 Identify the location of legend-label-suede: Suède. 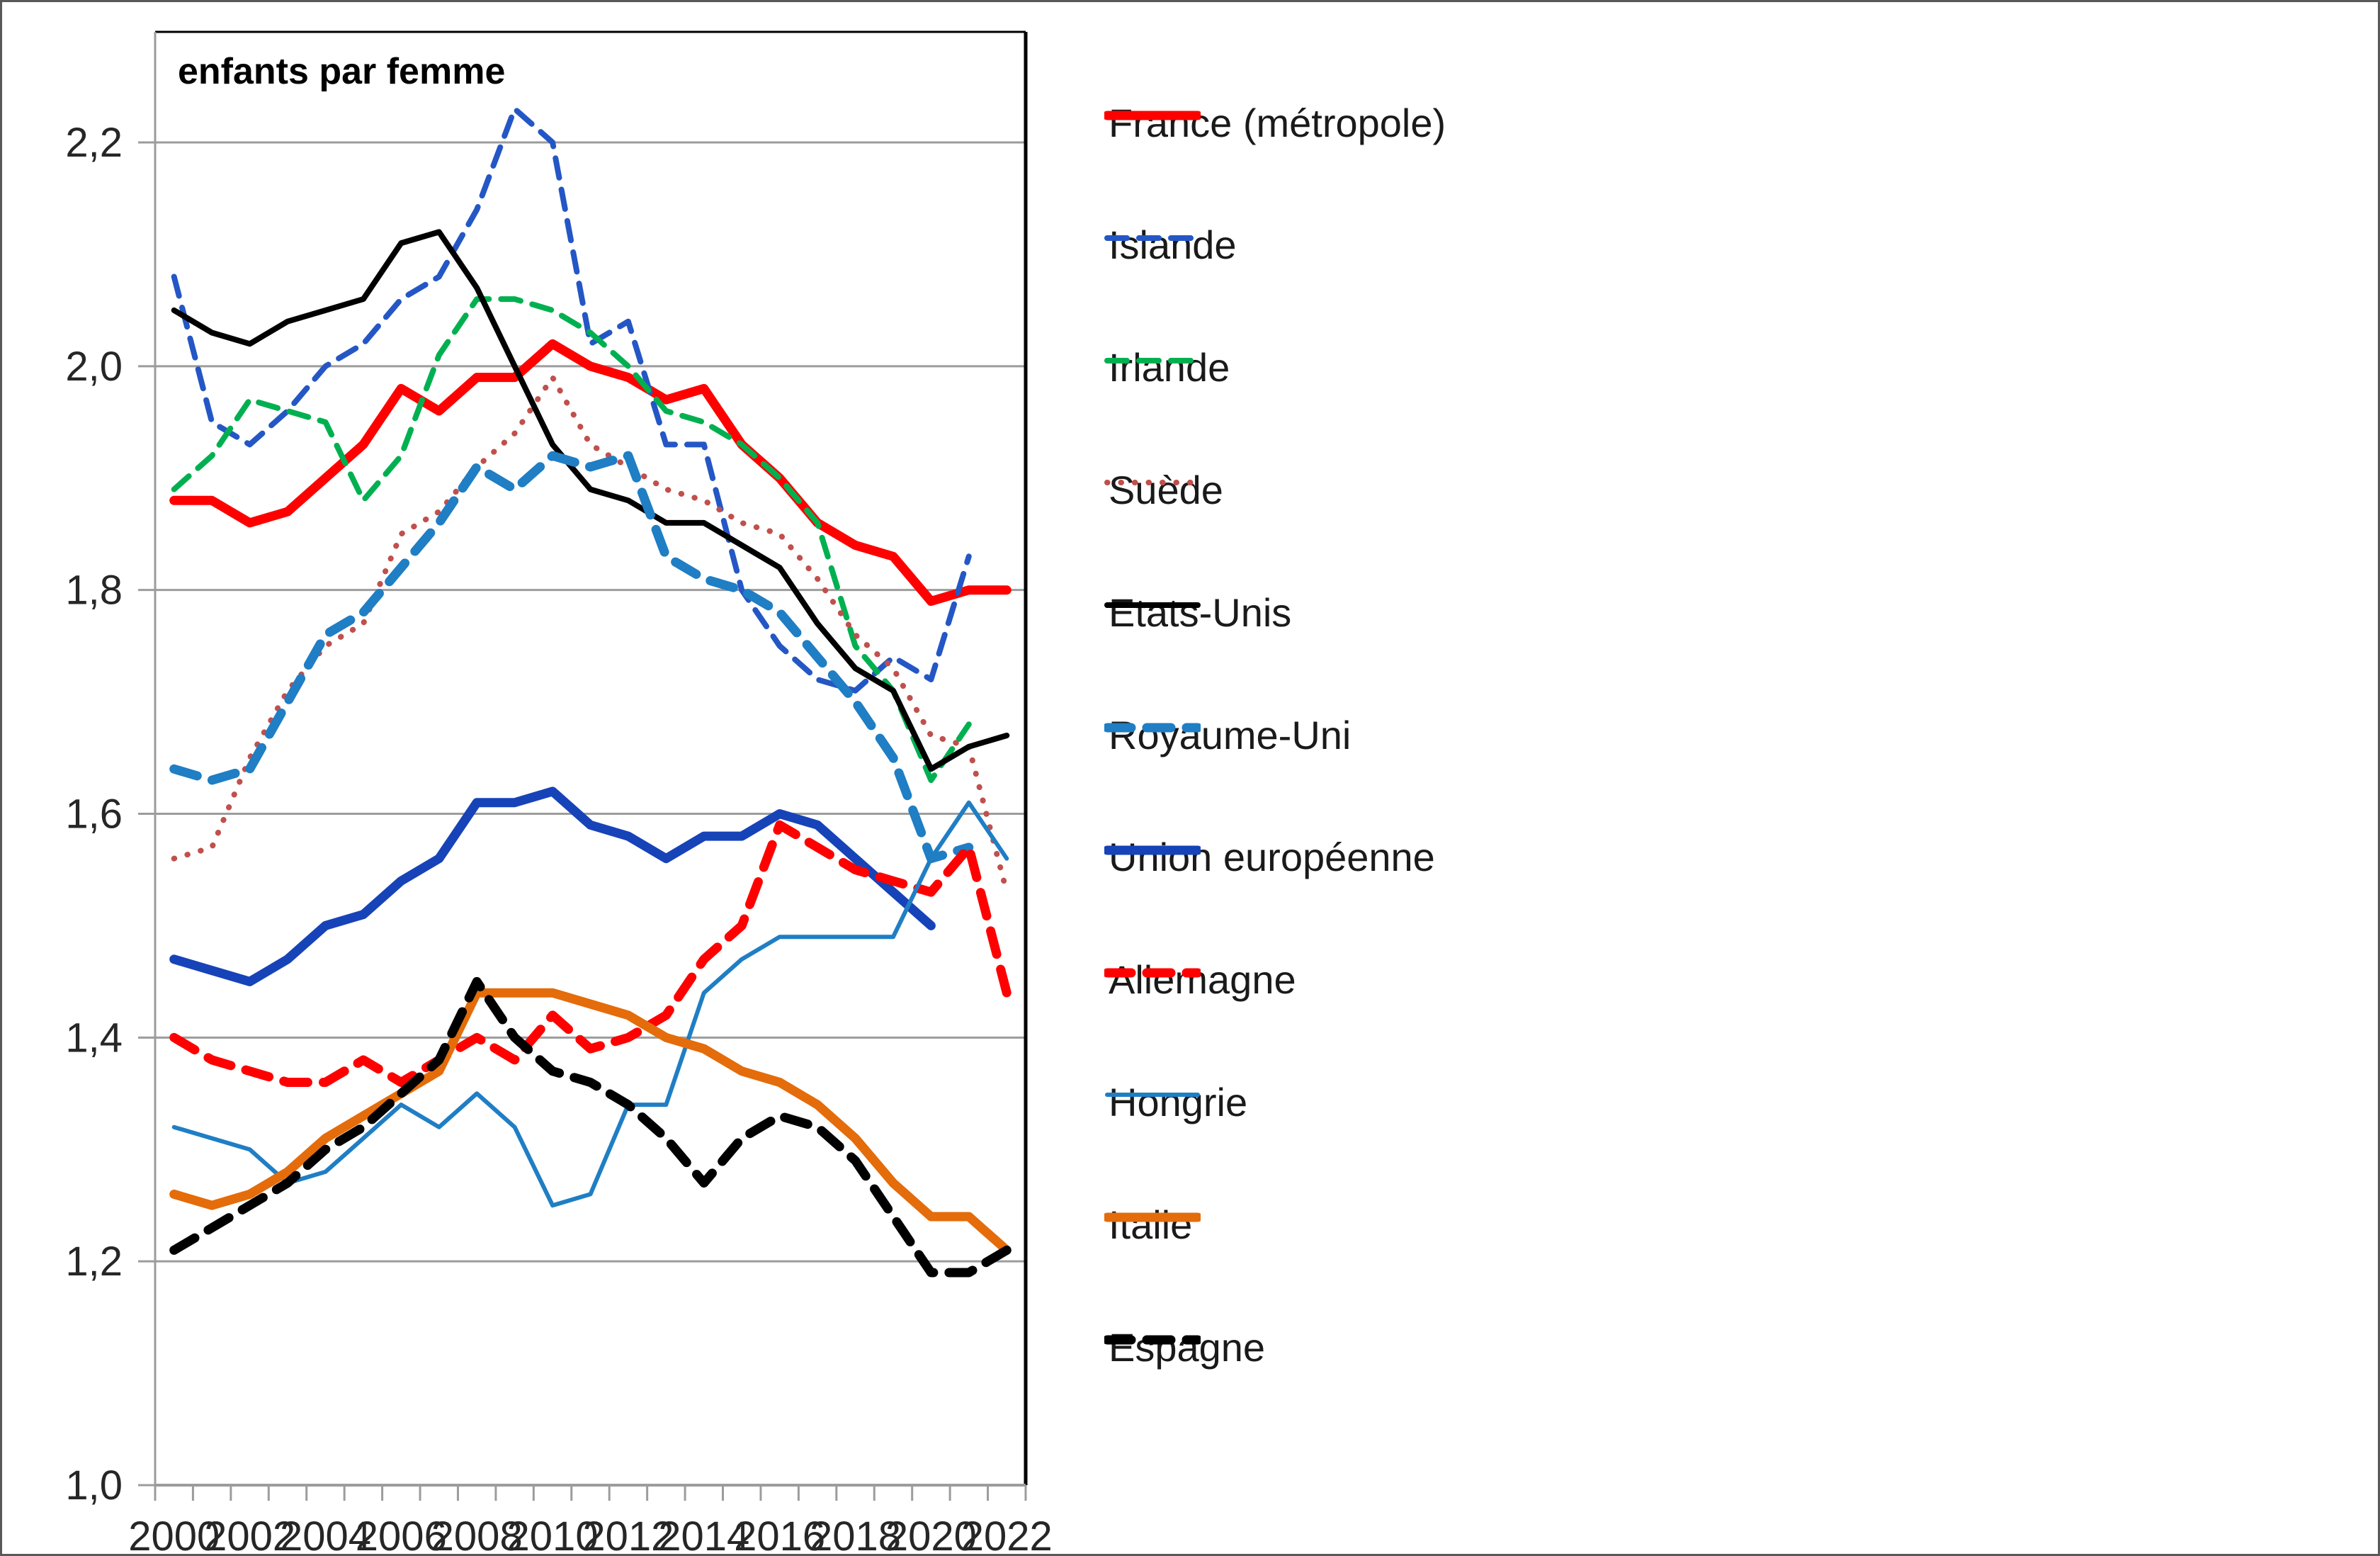
(1166, 489).